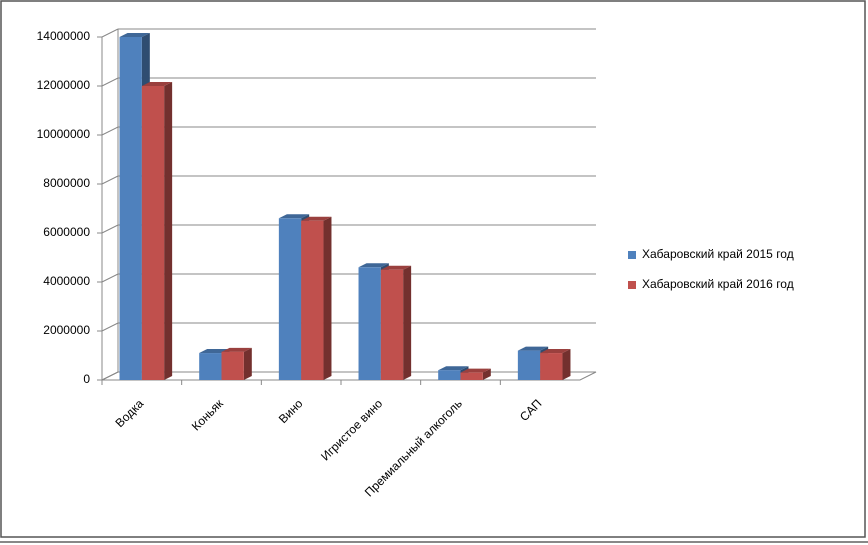 The height and width of the screenshot is (545, 868). Describe the element at coordinates (718, 254) in the screenshot. I see `legend-label: Хабаровский край 2015 год` at that location.